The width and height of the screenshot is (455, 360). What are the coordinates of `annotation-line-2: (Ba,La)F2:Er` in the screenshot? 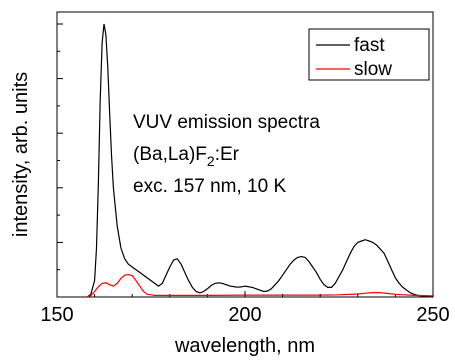 It's located at (186, 156).